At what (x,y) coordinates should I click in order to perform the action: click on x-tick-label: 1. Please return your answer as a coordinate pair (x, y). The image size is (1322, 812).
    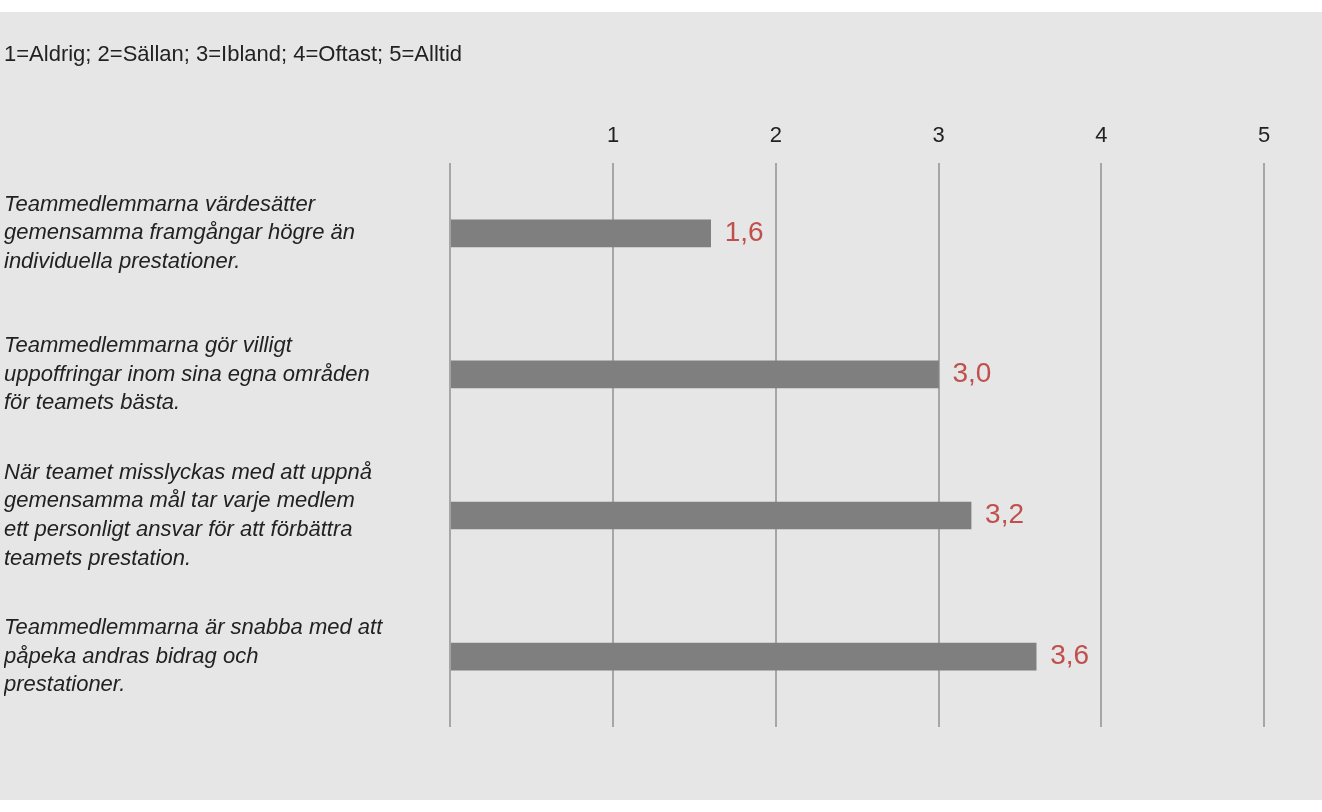
    Looking at the image, I should click on (613, 134).